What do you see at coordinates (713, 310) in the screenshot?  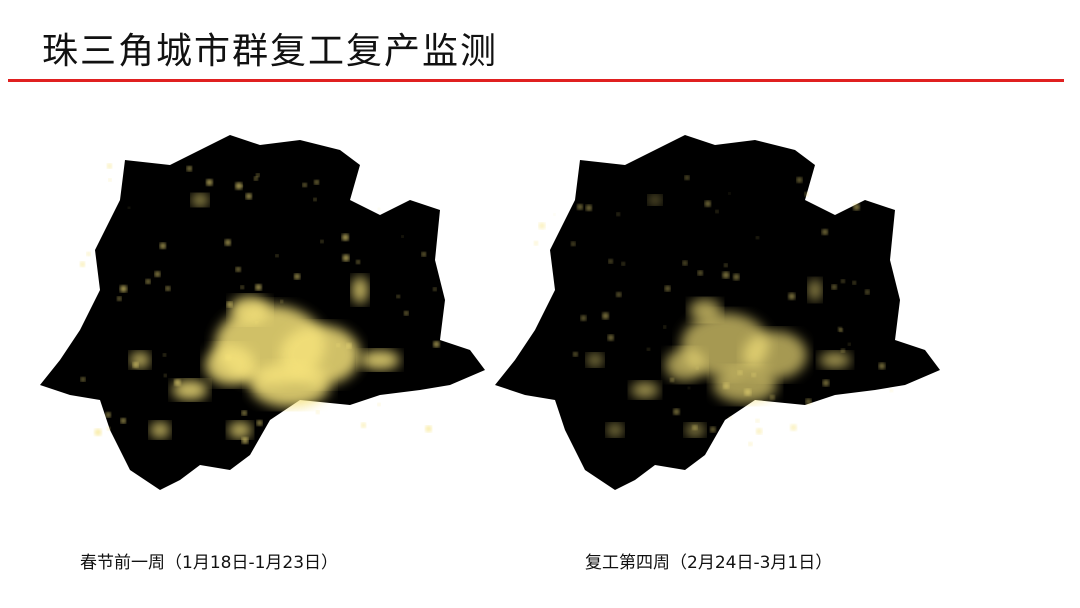 I see `night-lights` at bounding box center [713, 310].